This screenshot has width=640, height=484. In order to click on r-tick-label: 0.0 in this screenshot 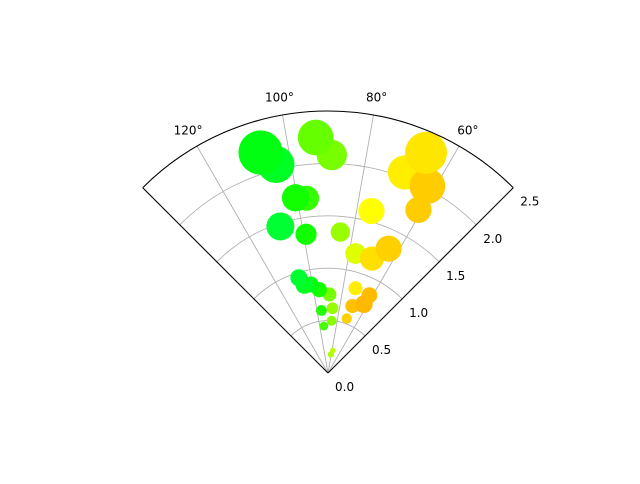, I will do `click(344, 387)`.